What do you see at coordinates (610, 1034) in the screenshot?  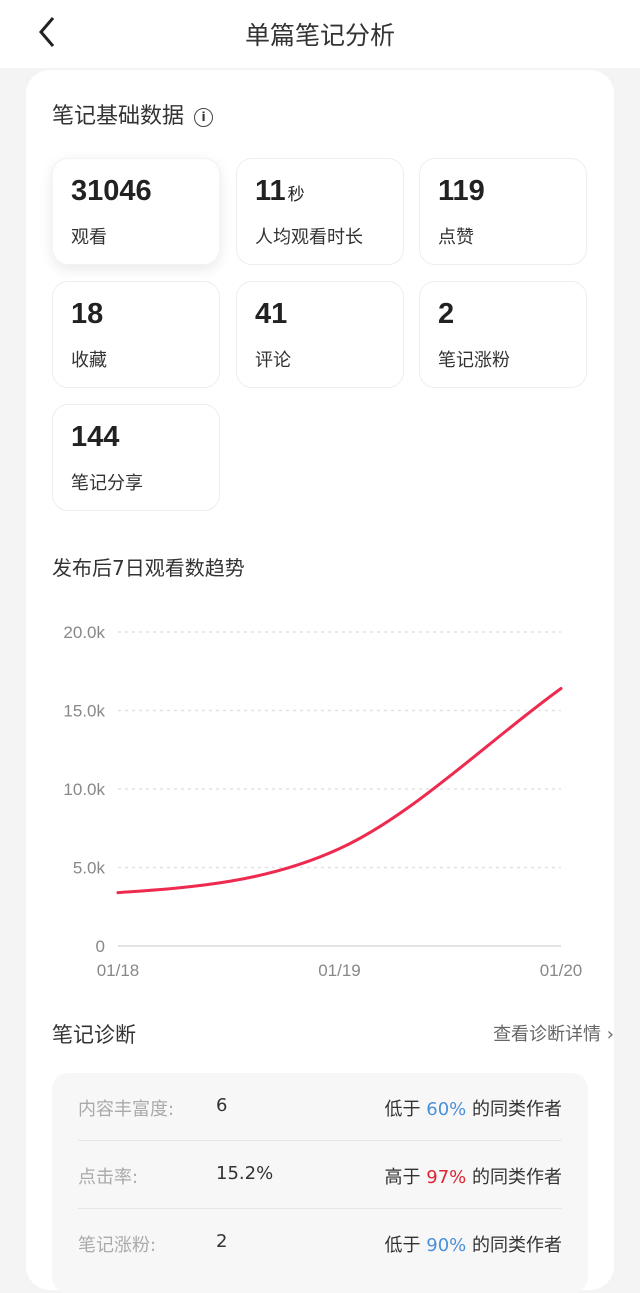 I see `chevron-right-icon: ›` at bounding box center [610, 1034].